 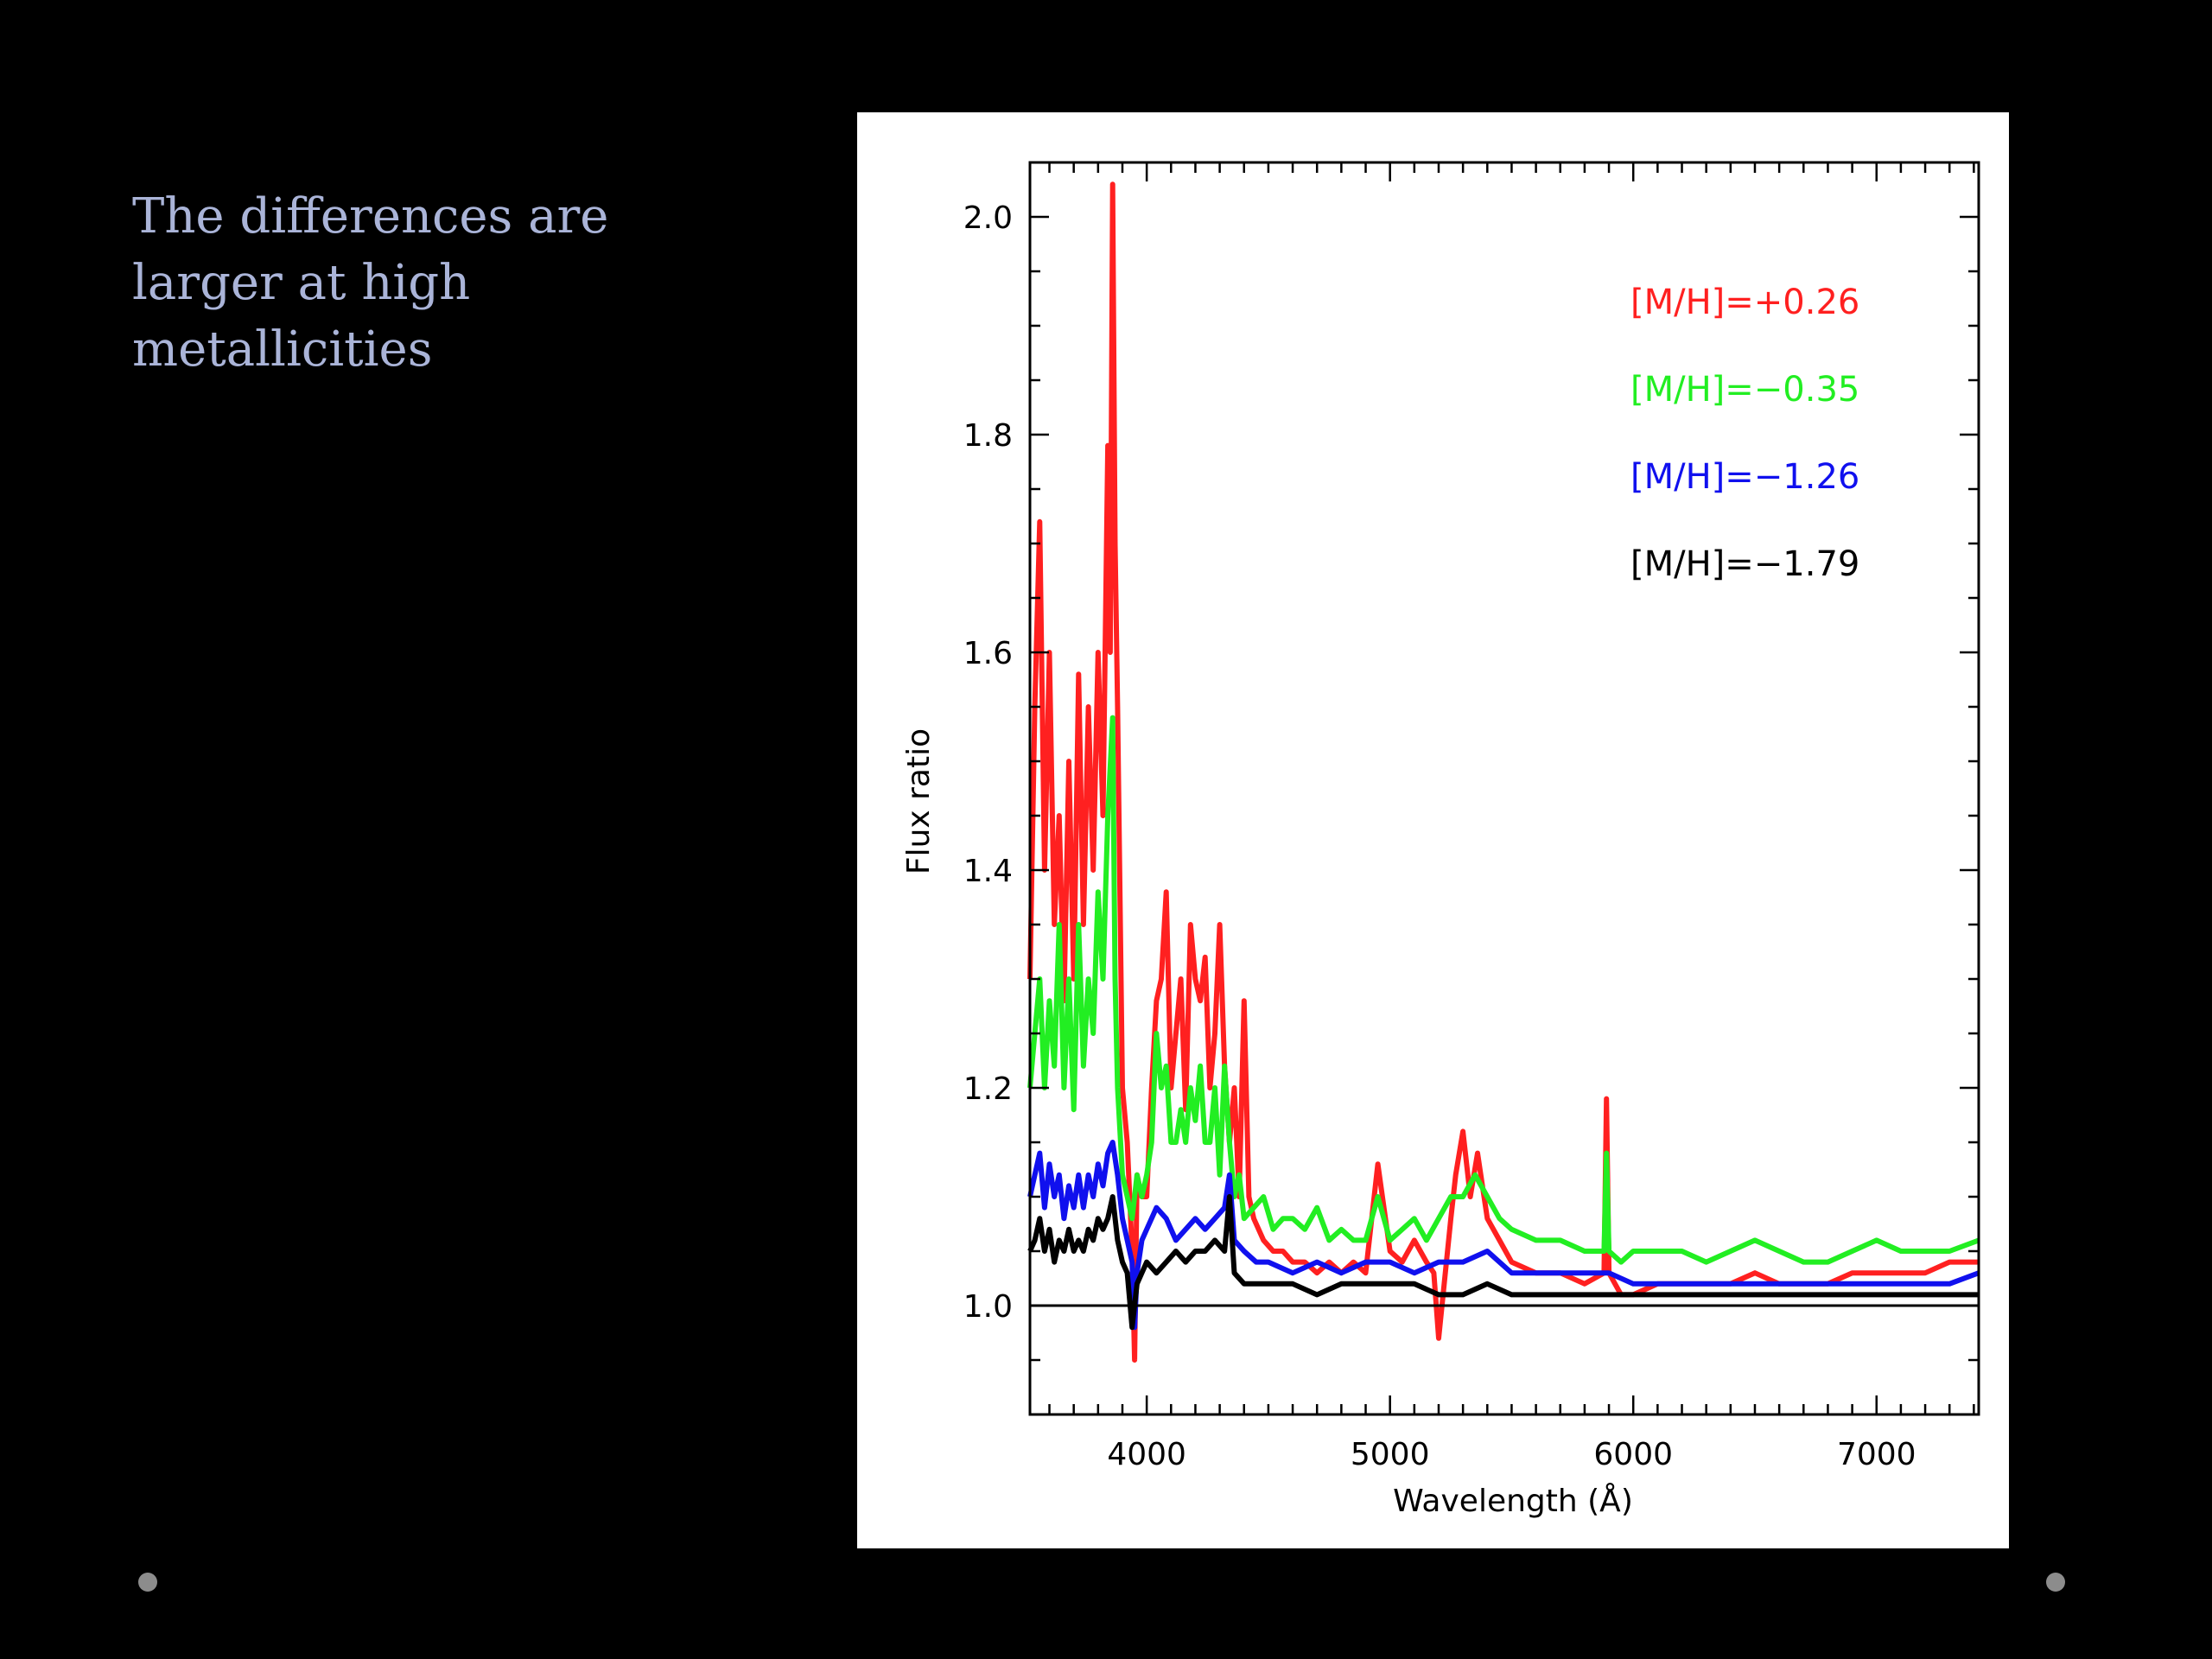 I want to click on y-tick-label: 2.0, so click(x=988, y=218).